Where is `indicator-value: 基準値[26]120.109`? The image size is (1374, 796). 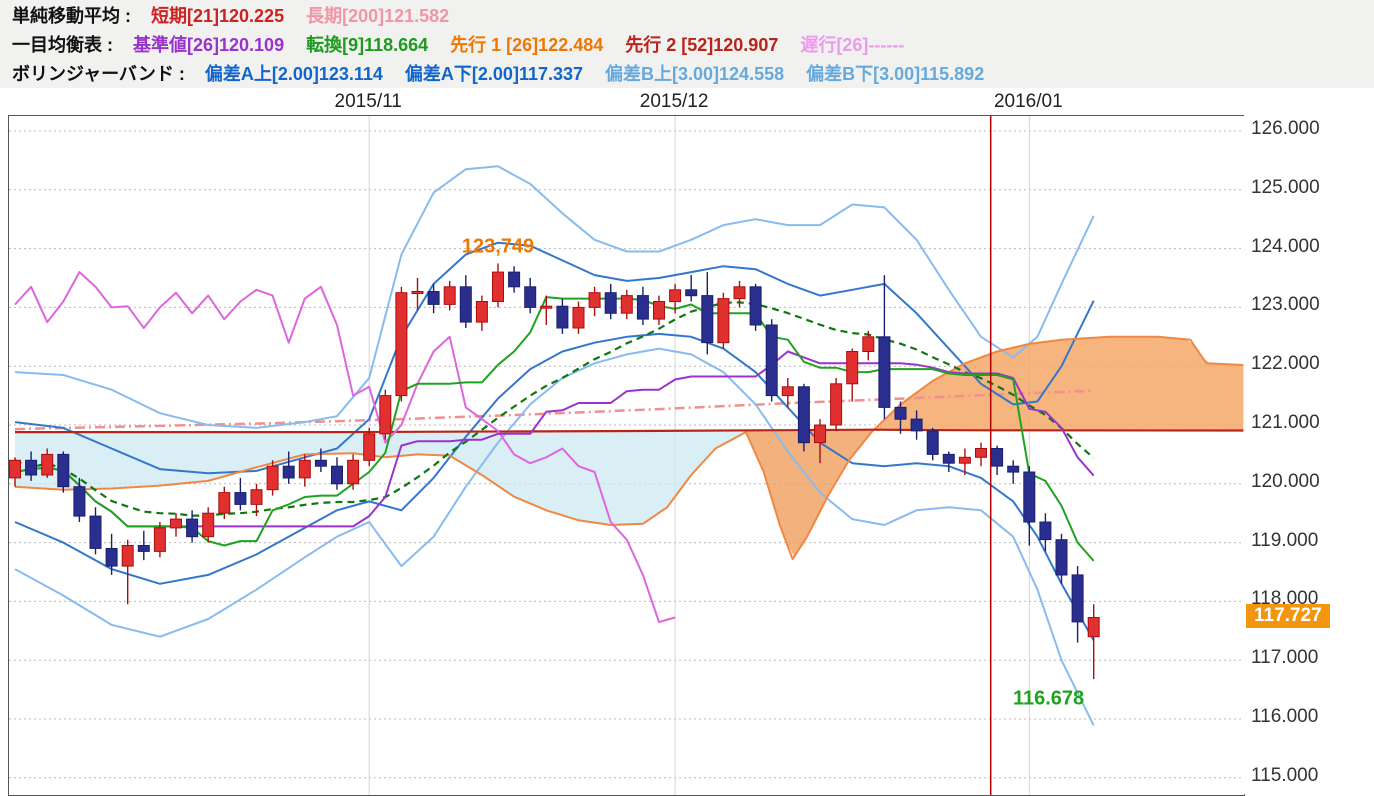 indicator-value: 基準値[26]120.109 is located at coordinates (209, 44).